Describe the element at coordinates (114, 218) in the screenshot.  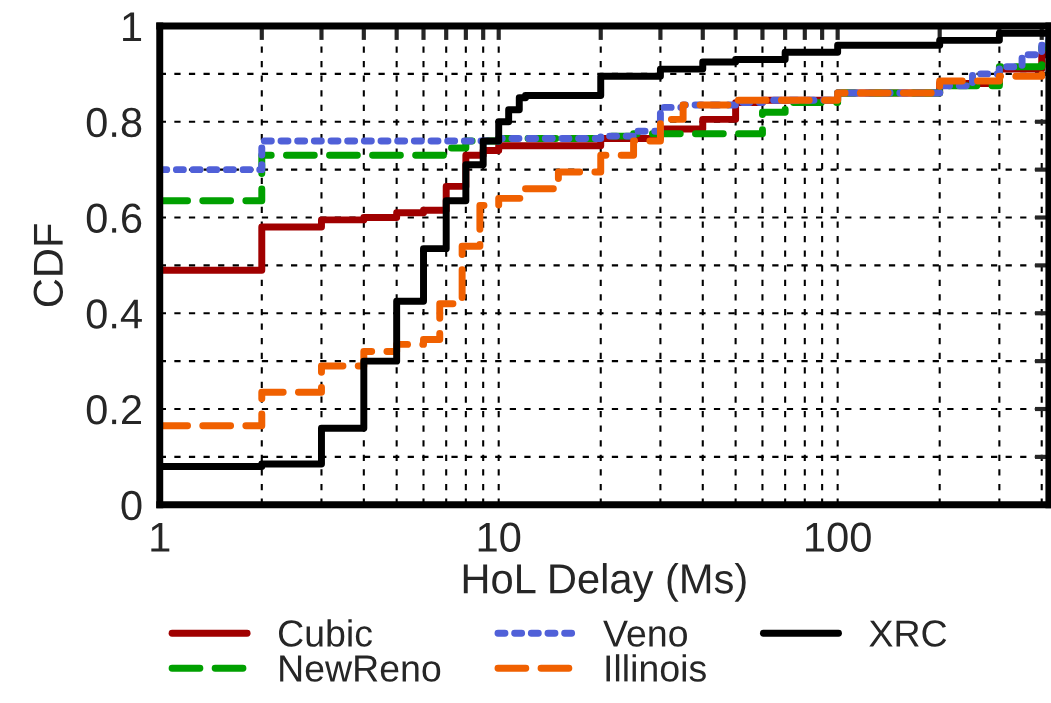
I see `y-tick-label: 0.6` at that location.